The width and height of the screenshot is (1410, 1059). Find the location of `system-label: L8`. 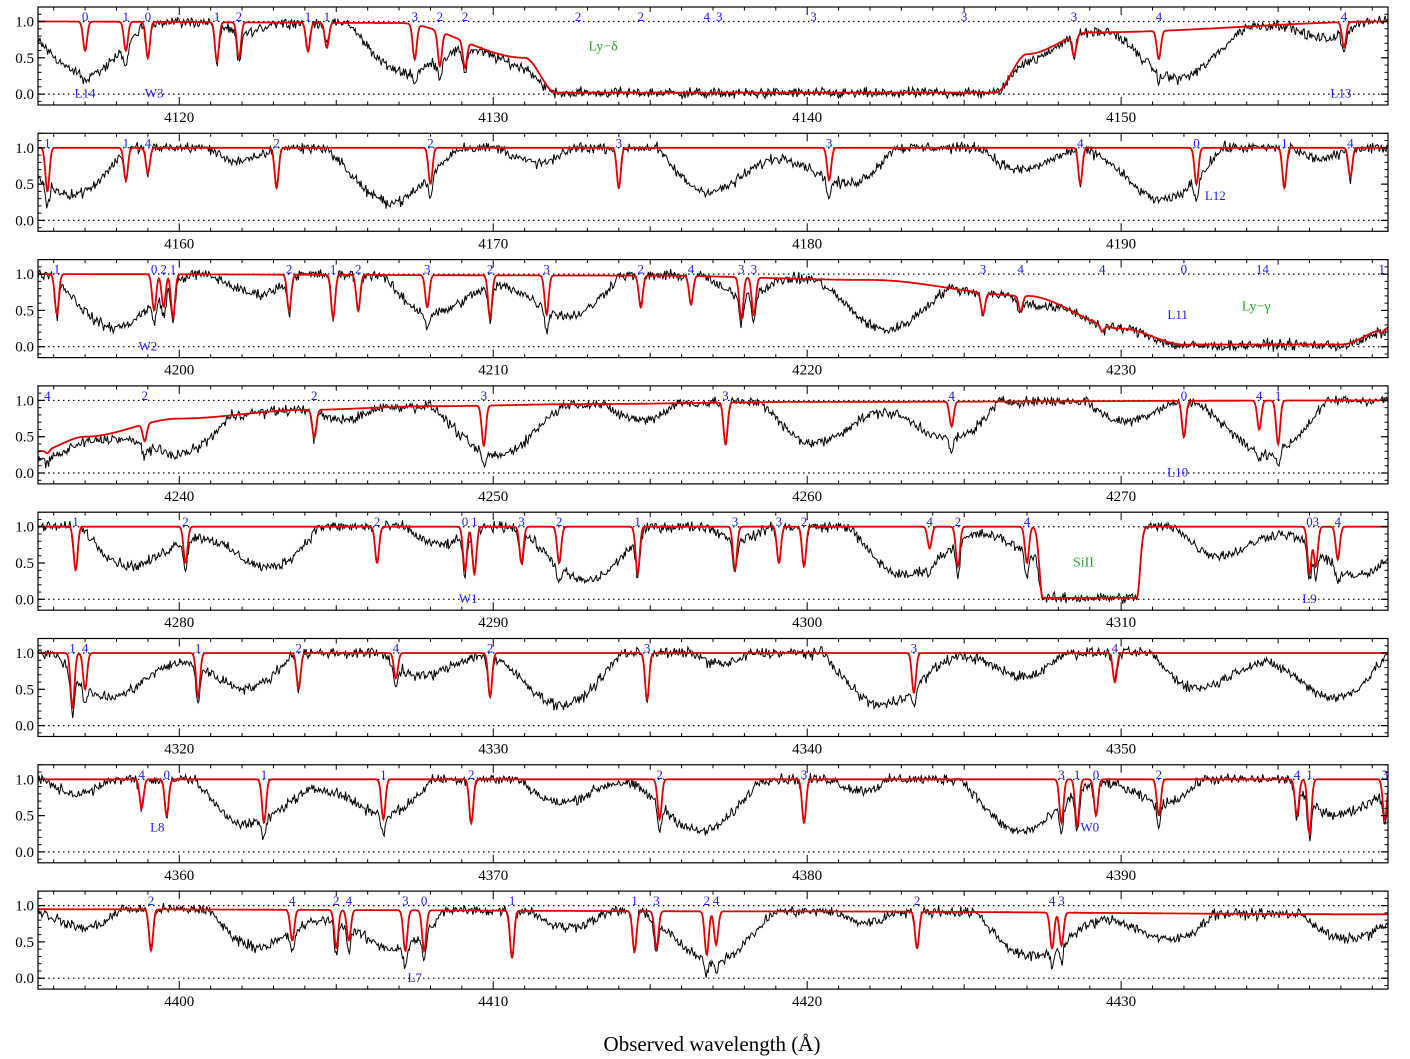

system-label: L8 is located at coordinates (157, 827).